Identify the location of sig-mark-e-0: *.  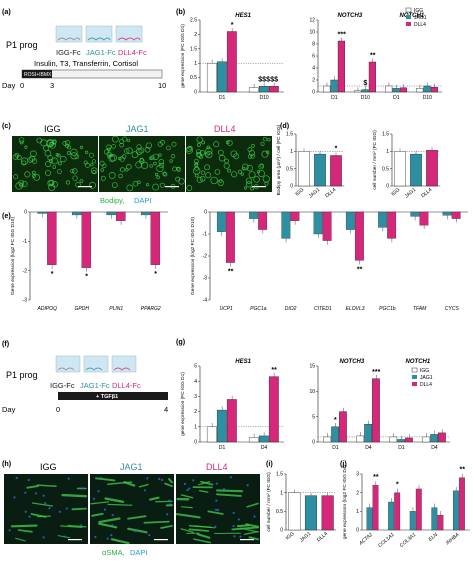
(52, 274).